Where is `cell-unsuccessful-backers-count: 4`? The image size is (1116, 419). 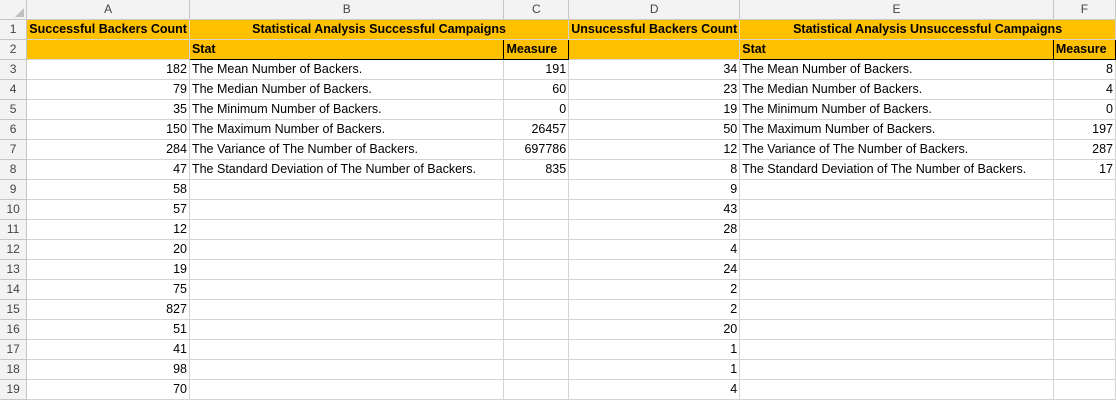
cell-unsuccessful-backers-count: 4 is located at coordinates (654, 249).